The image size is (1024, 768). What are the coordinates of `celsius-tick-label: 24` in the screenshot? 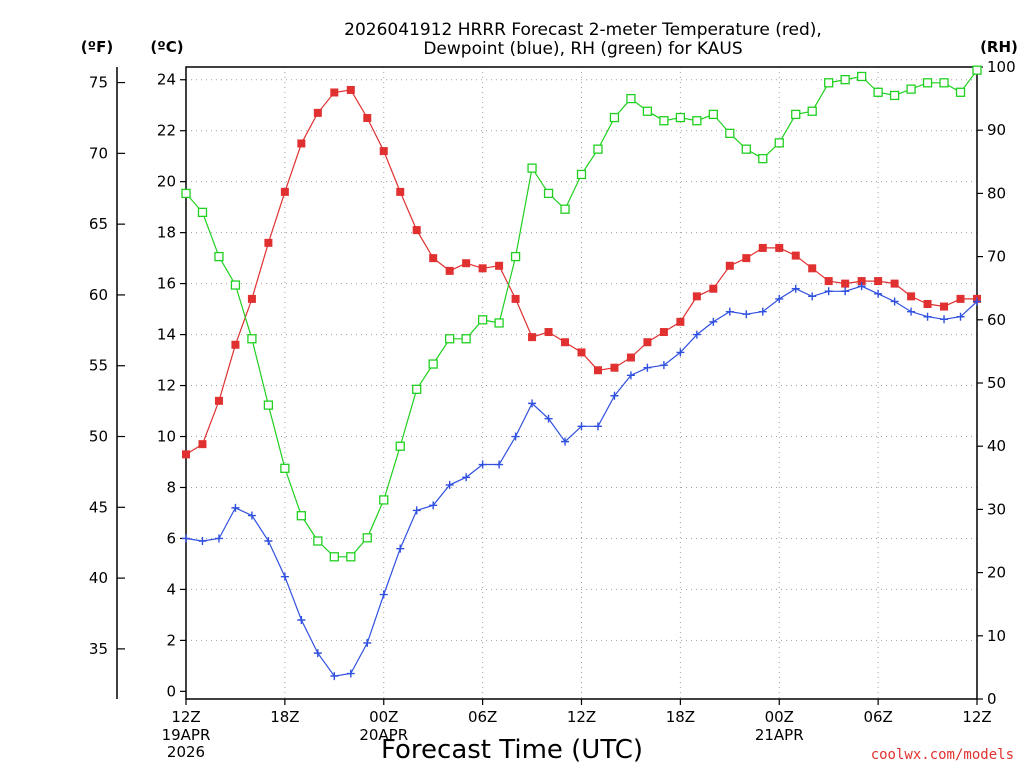 It's located at (166, 80).